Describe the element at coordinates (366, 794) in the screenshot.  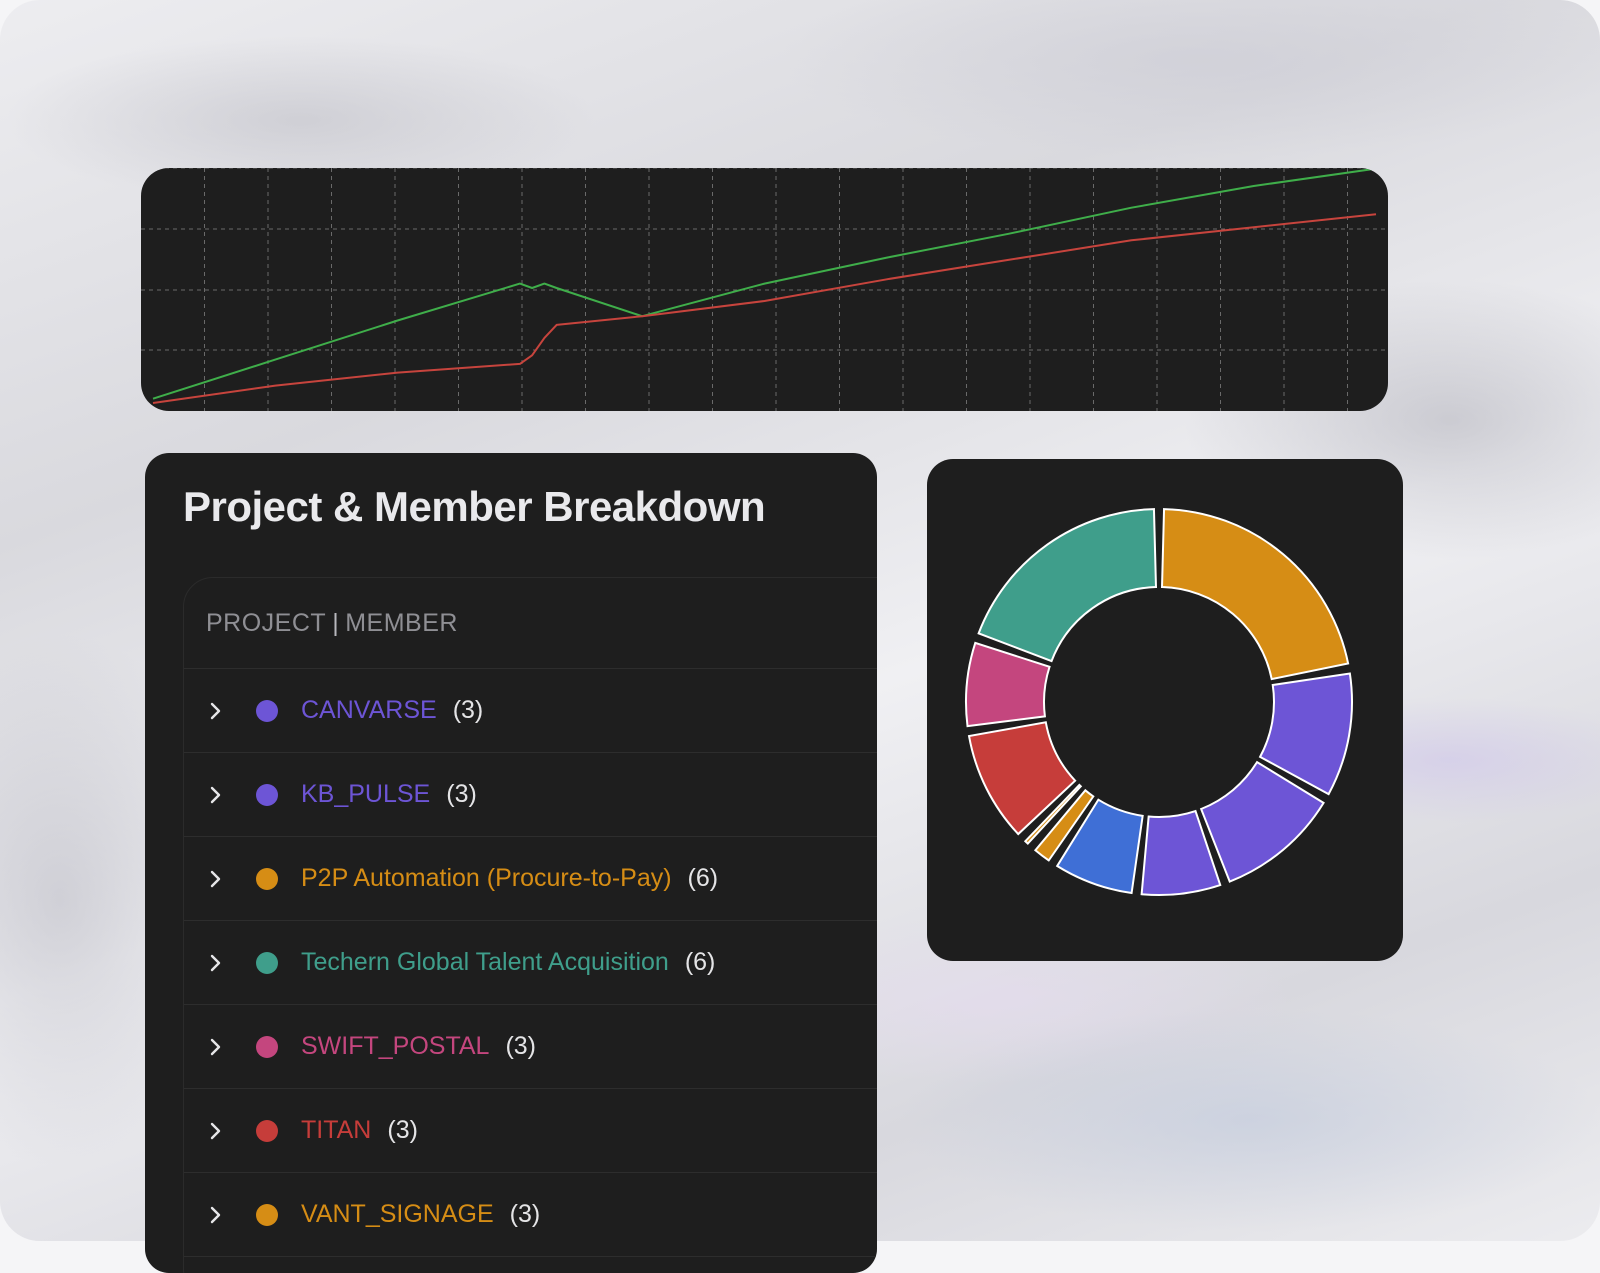
I see `project-name: KB_PULSE` at that location.